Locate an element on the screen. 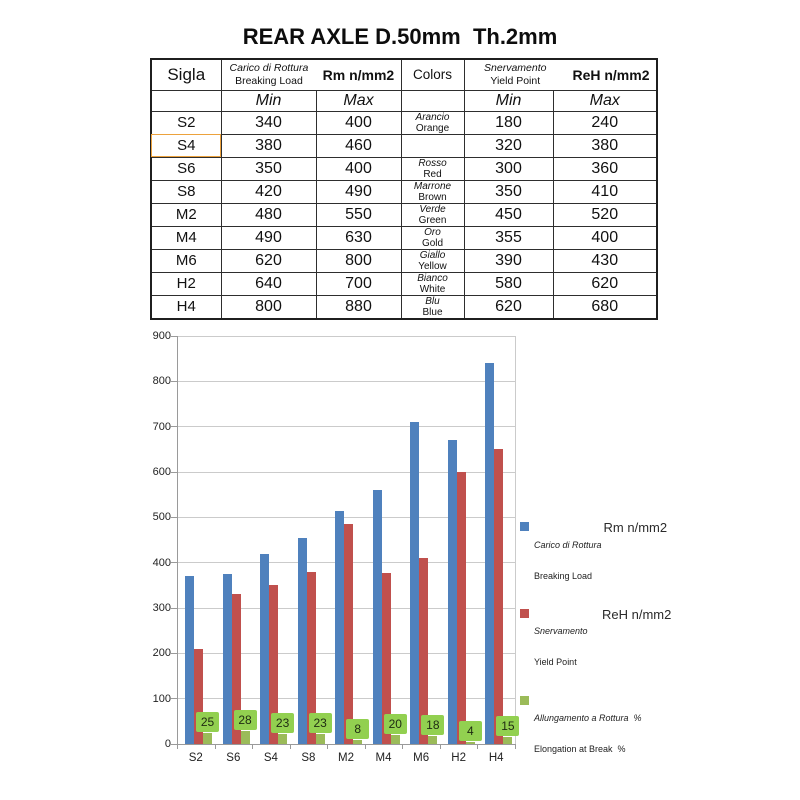 The height and width of the screenshot is (800, 800). table-row-S4: S4 380 460 320 380 is located at coordinates (404, 145).